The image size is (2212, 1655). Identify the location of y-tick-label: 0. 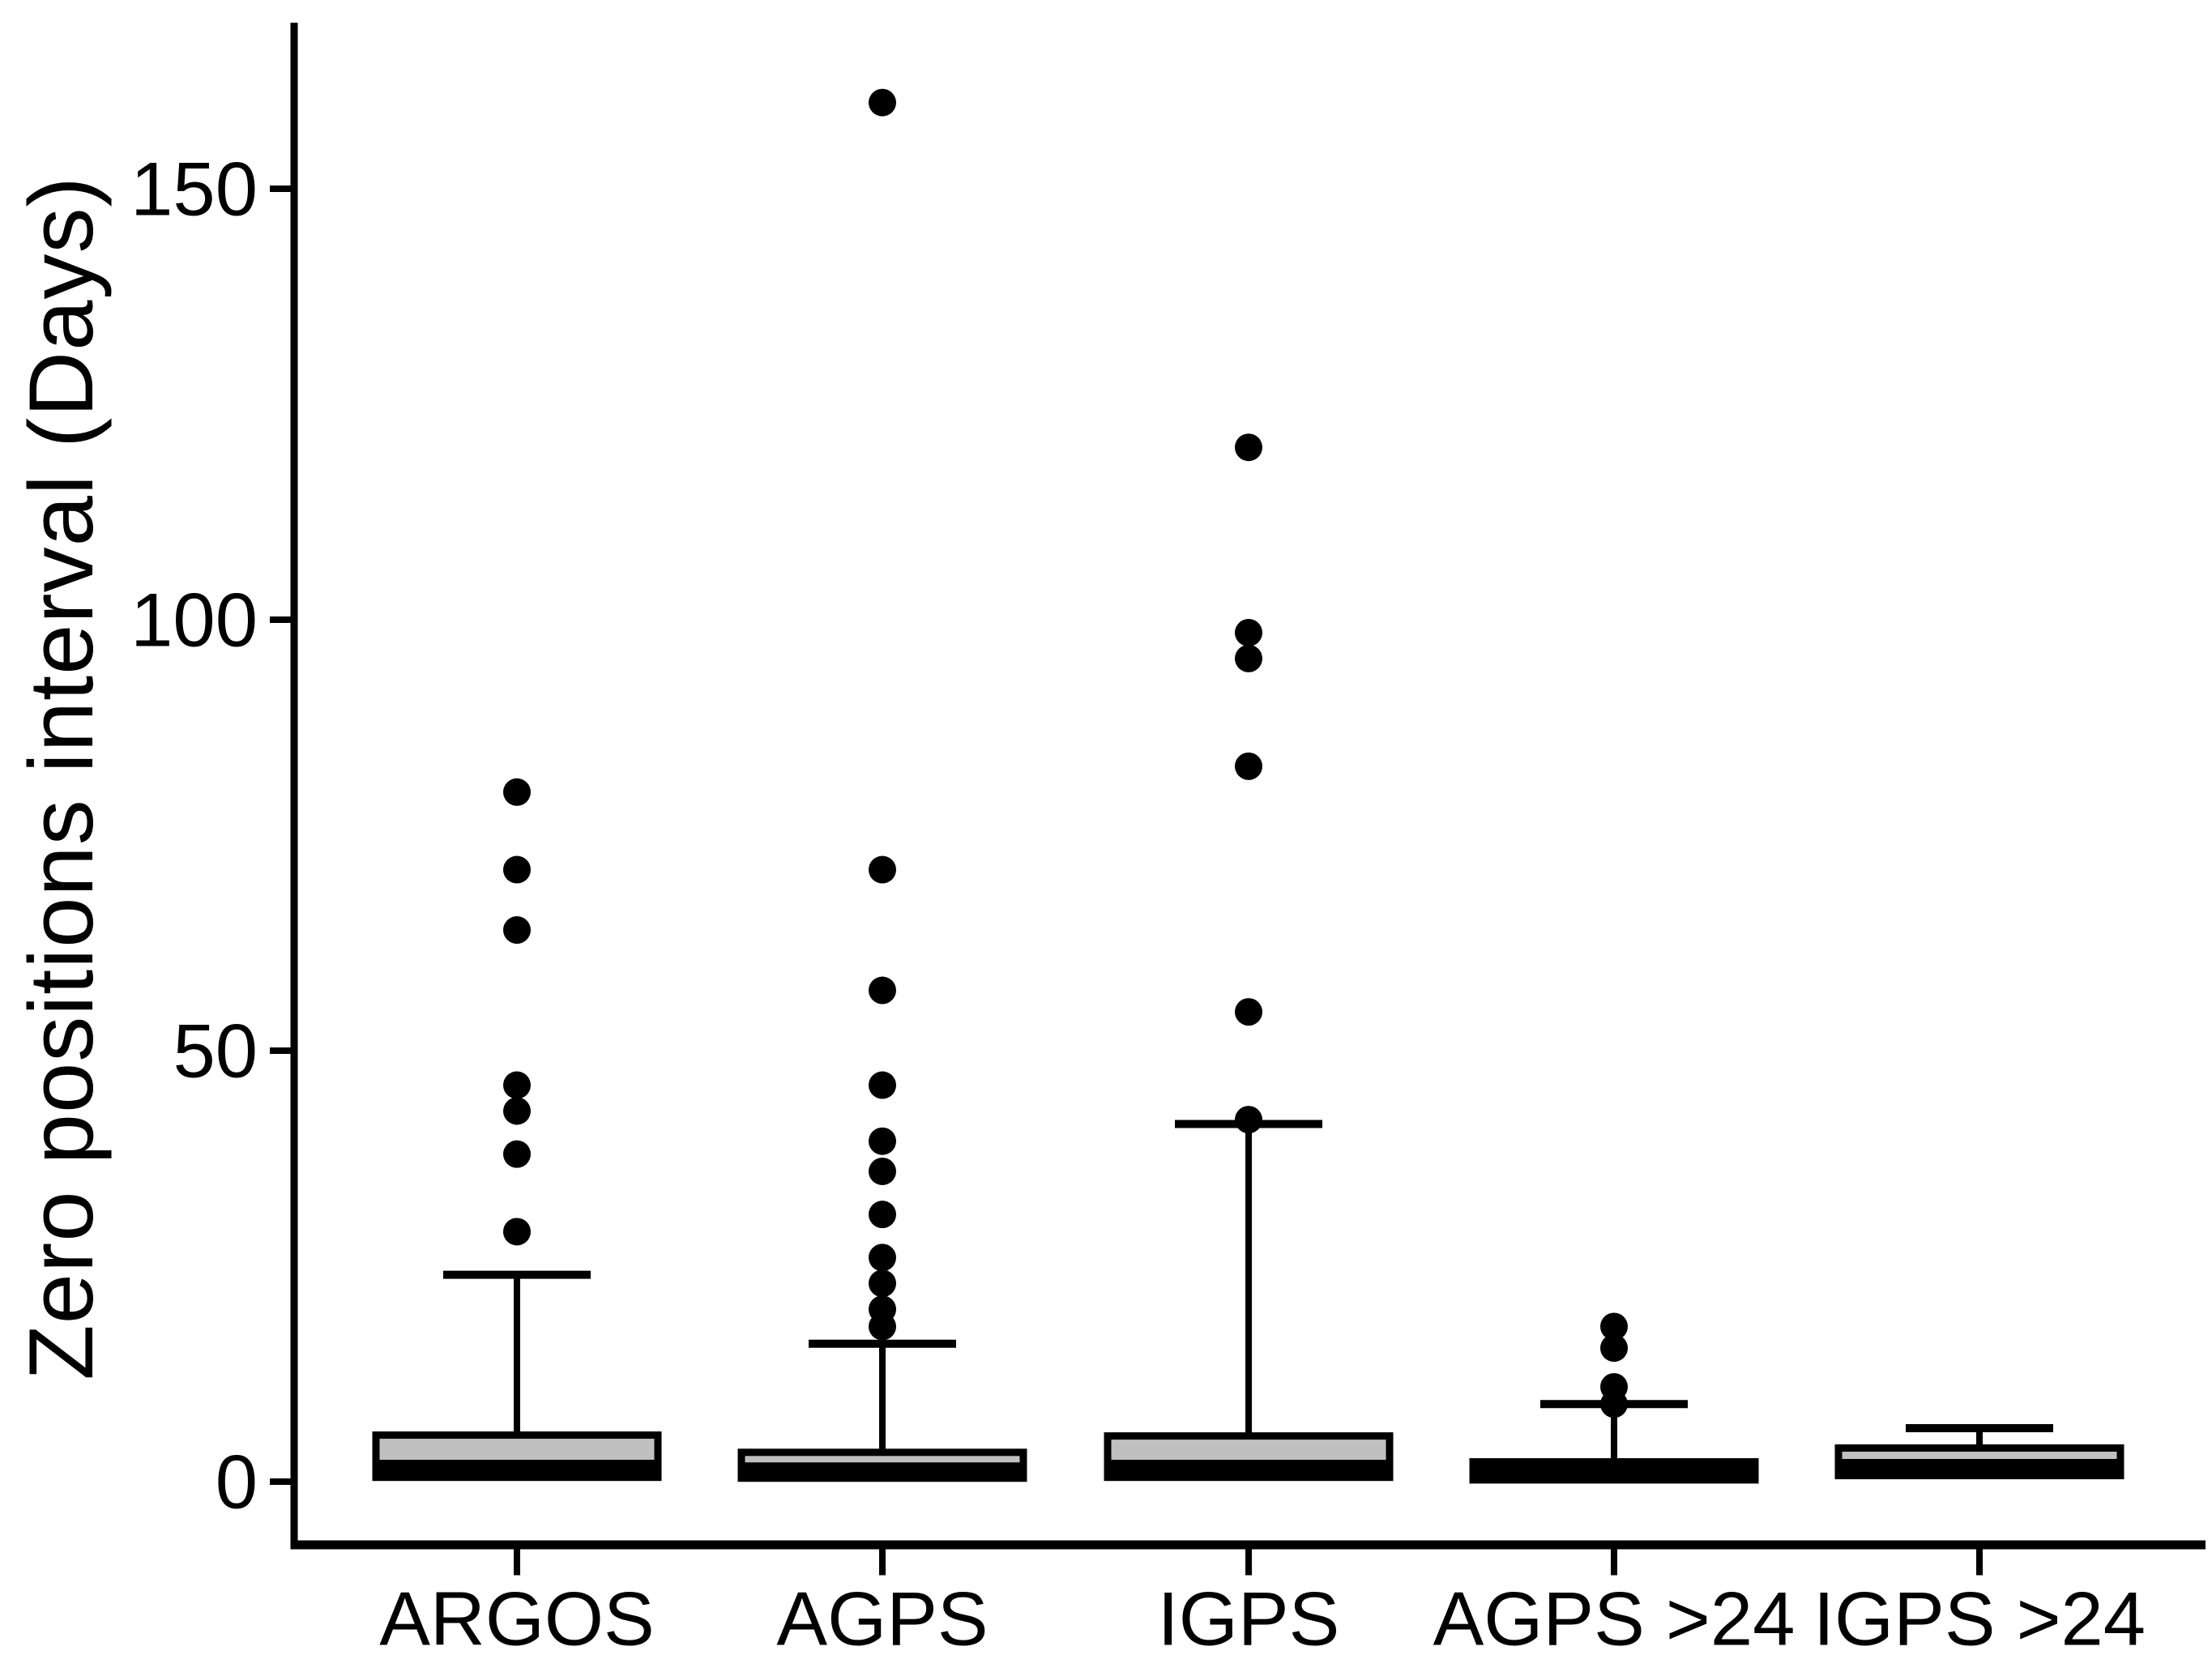
(237, 1482).